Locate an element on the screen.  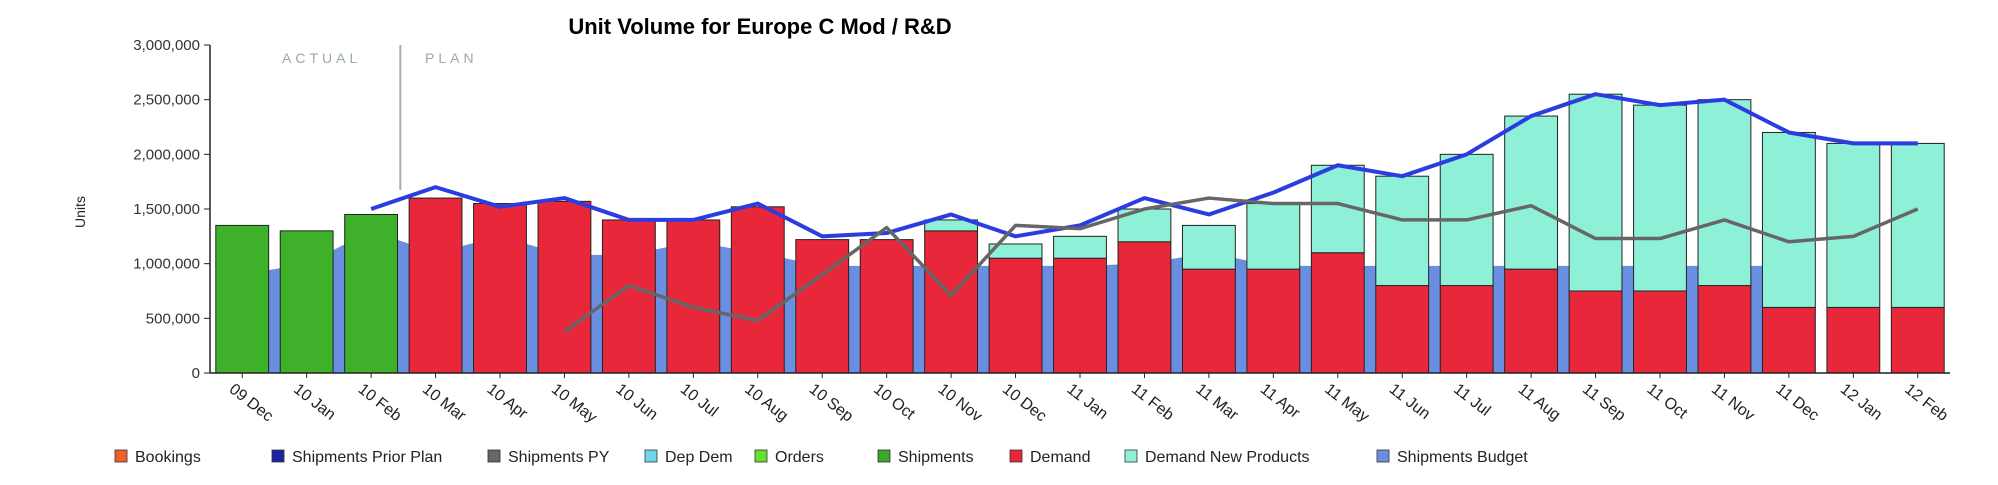
demand-bar-10-jun is located at coordinates (628, 296).